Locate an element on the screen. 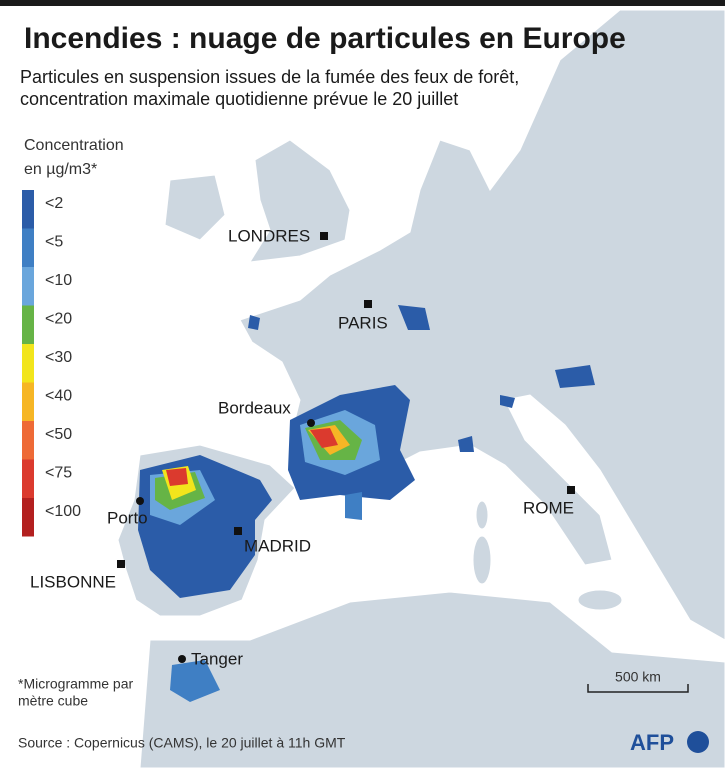  legend-label: <10 is located at coordinates (58, 280).